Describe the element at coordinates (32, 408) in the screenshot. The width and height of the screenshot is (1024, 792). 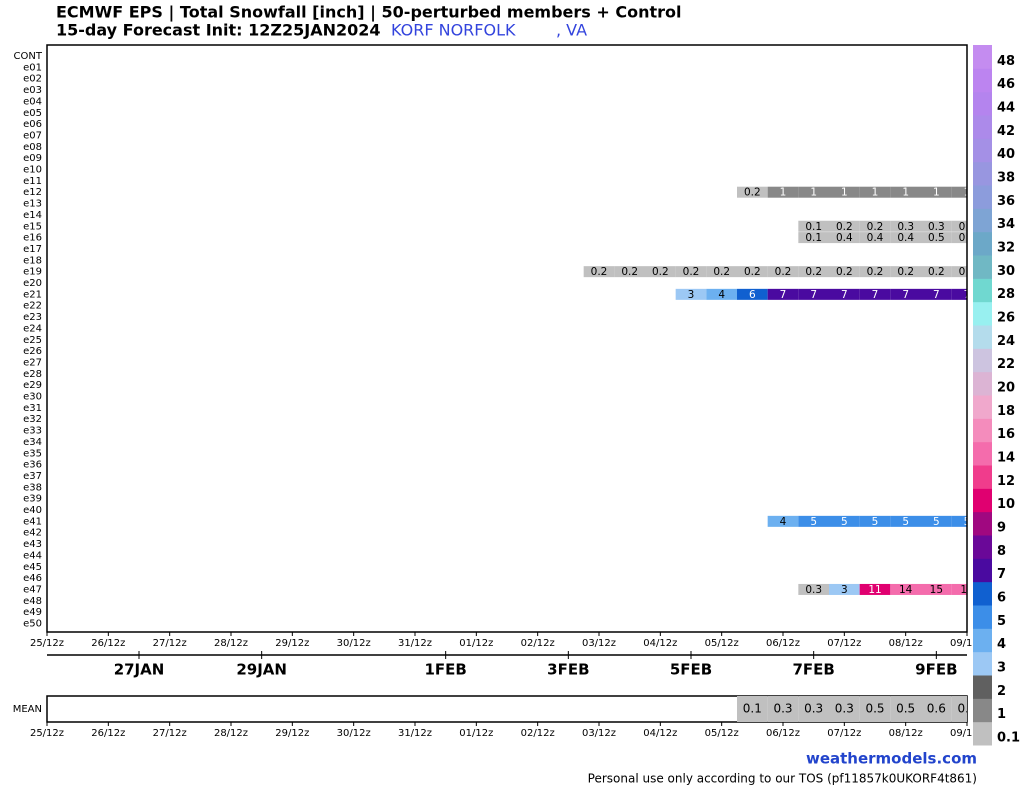
I see `member-label: e31` at that location.